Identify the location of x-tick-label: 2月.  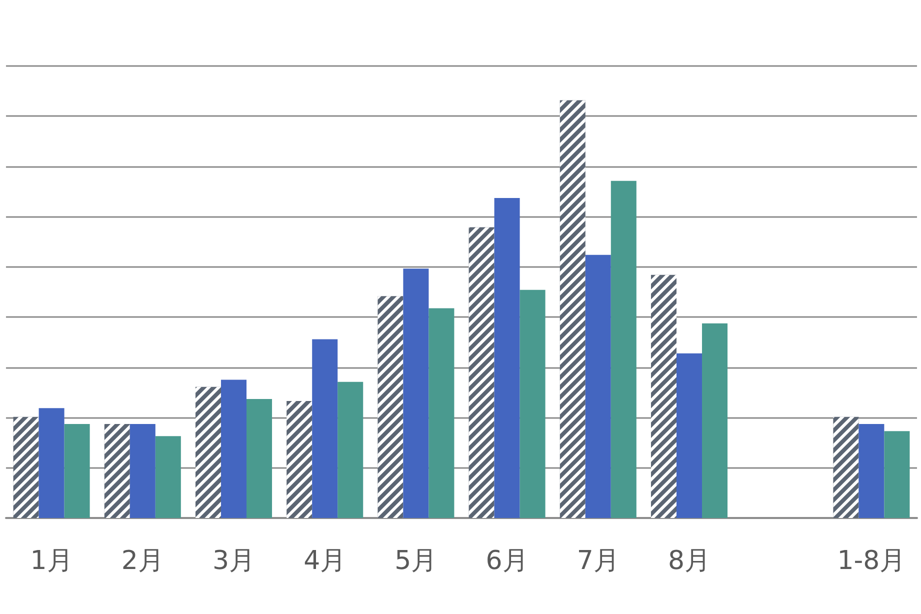
(142, 561).